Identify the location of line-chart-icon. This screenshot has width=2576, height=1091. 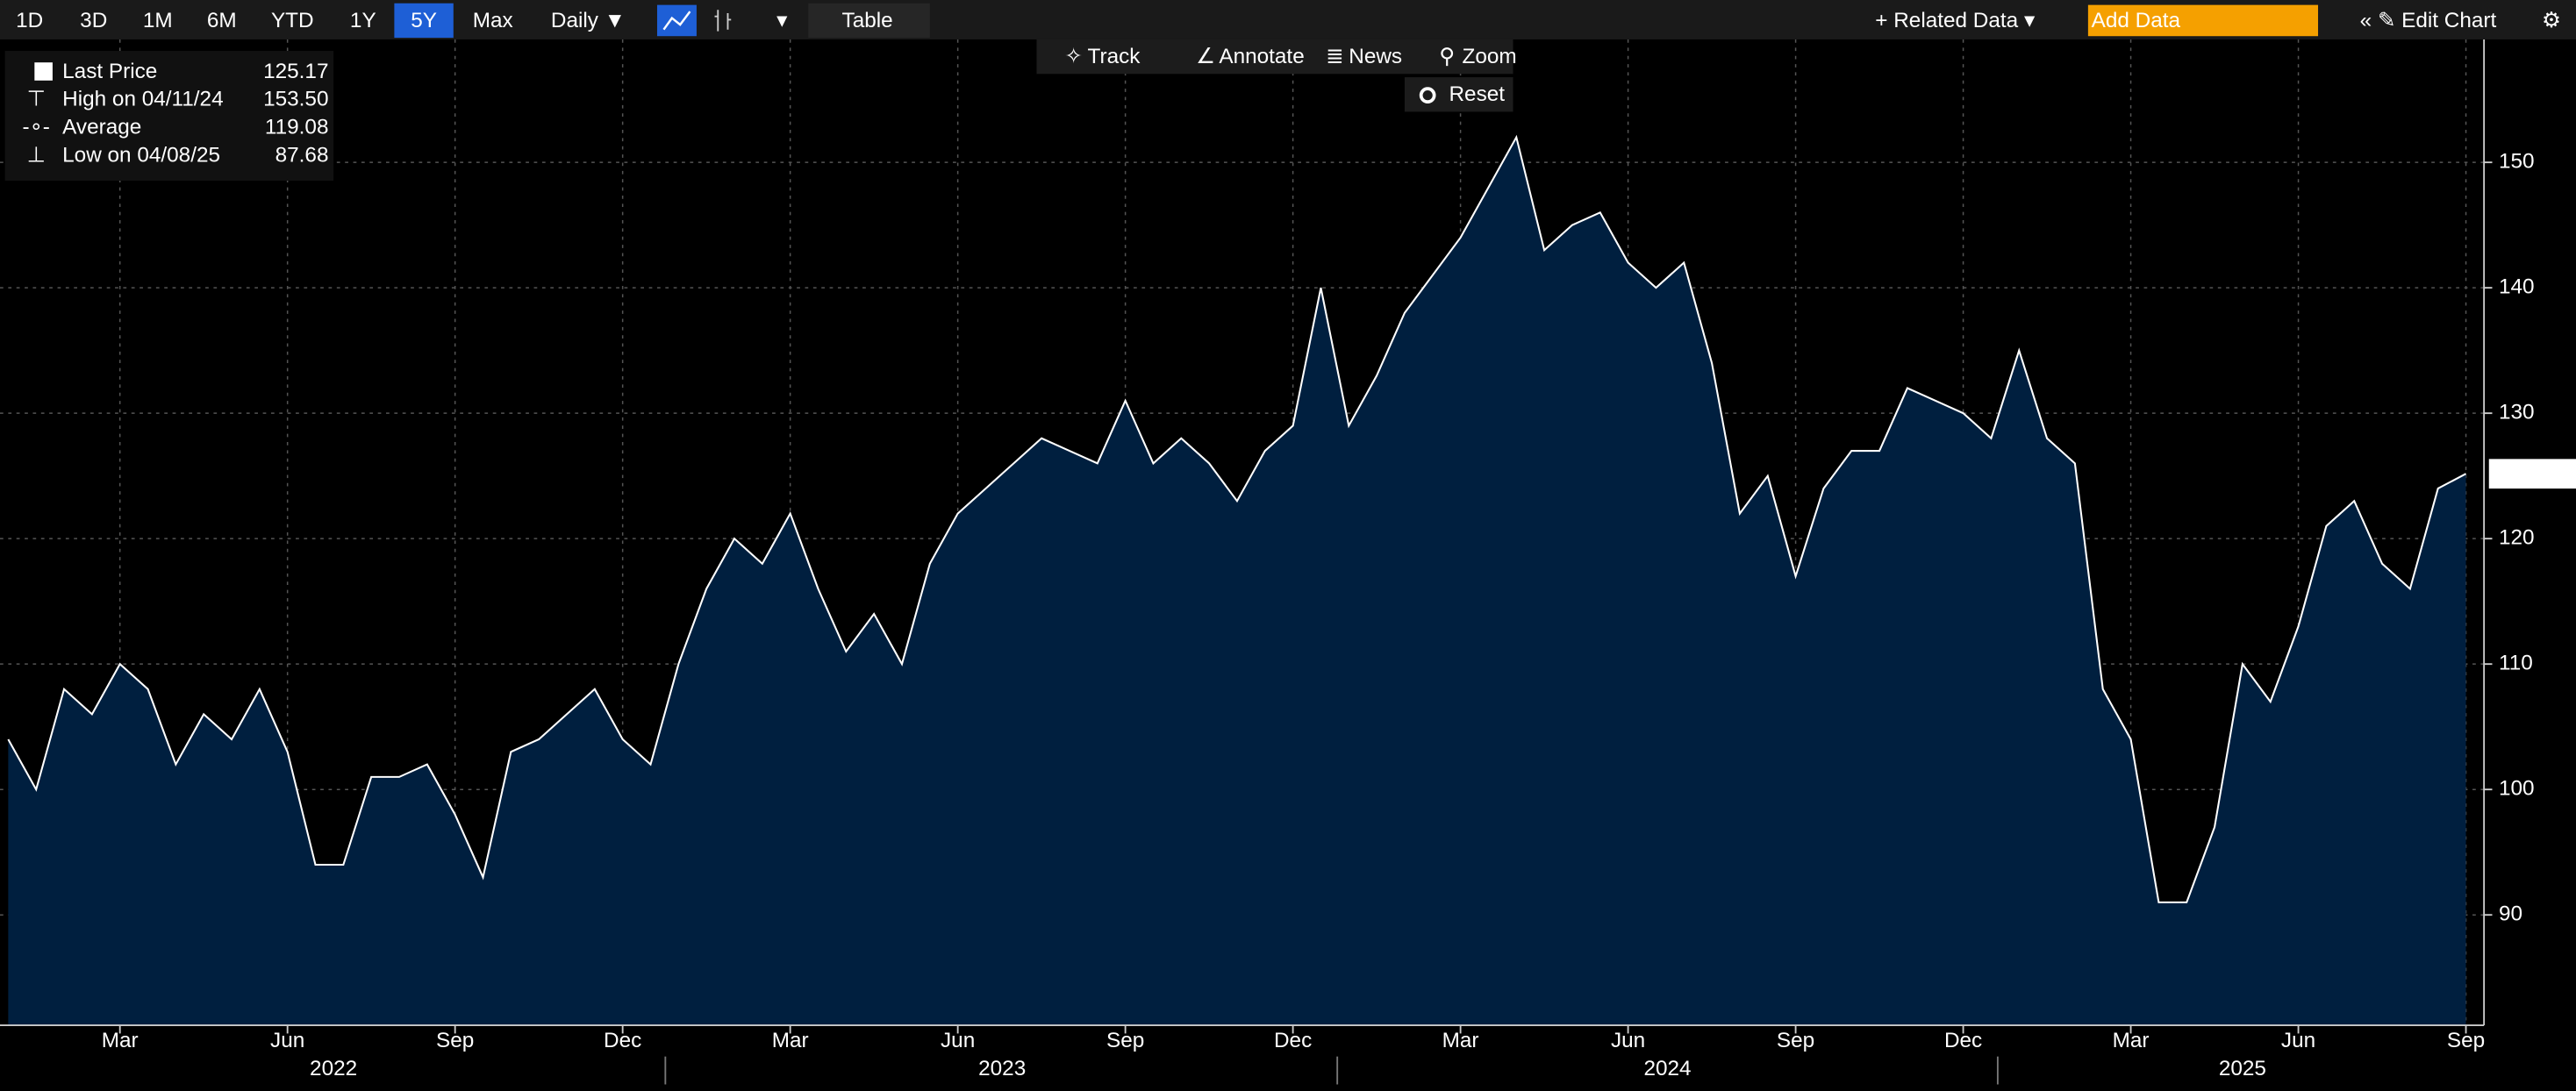
(676, 20).